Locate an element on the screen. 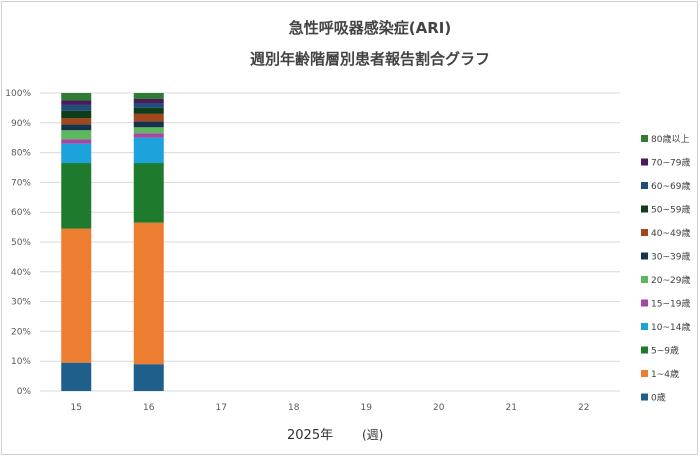  legend-label: 10~14歳 is located at coordinates (670, 327).